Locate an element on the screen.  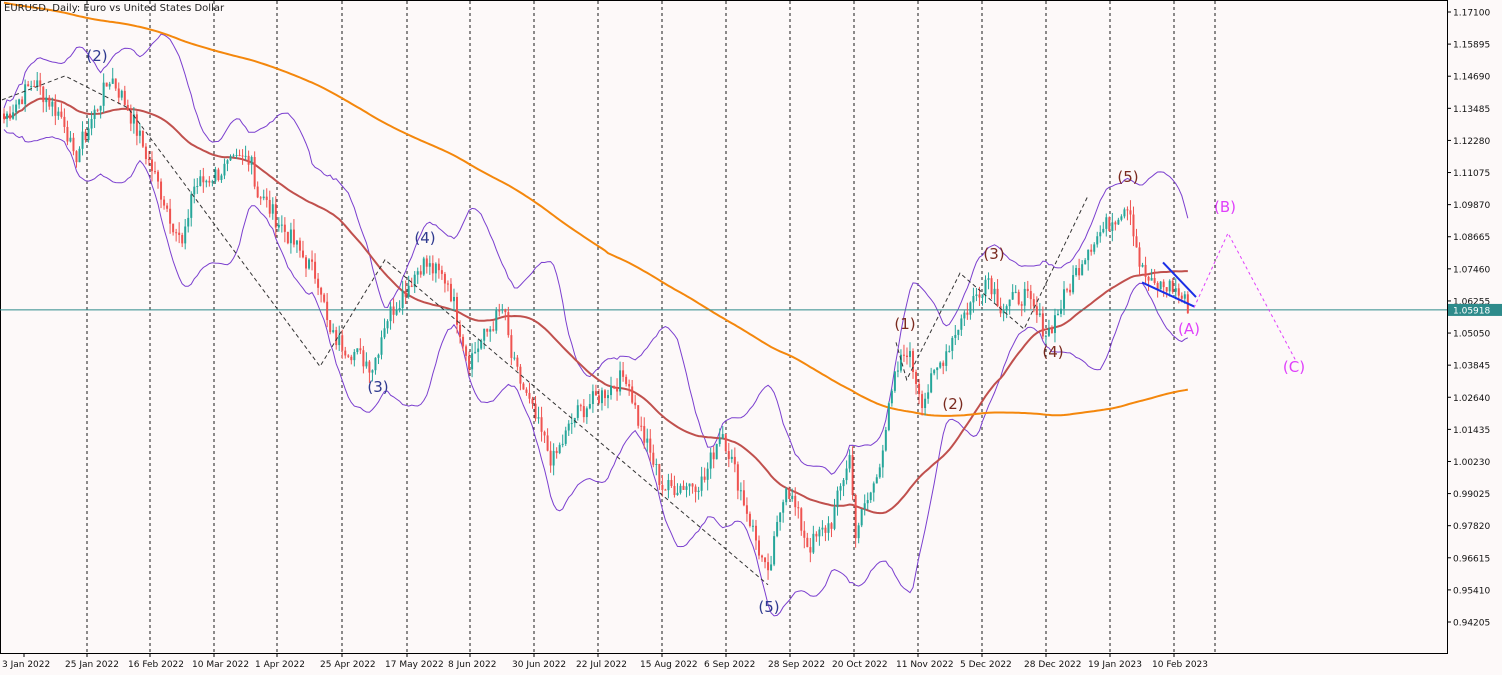
y-tick-label: 1.02640 is located at coordinates (1471, 399).